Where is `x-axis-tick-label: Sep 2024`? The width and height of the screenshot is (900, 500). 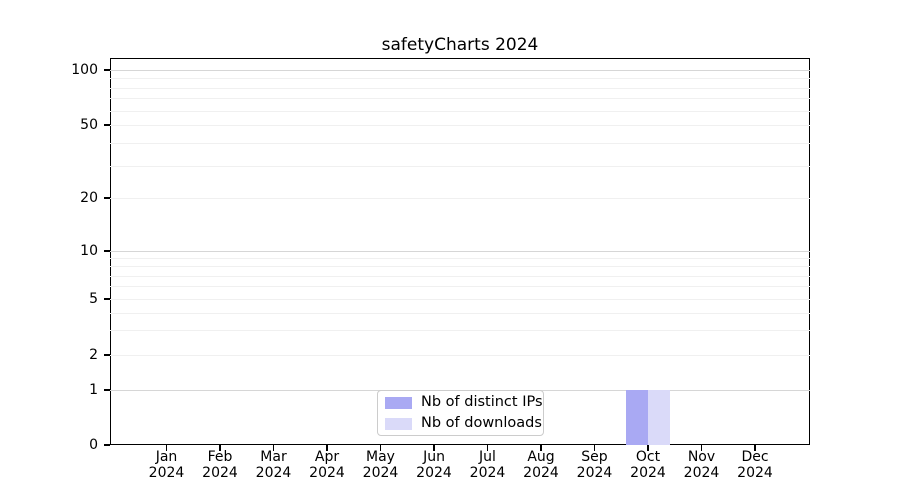
x-axis-tick-label: Sep 2024 is located at coordinates (594, 465).